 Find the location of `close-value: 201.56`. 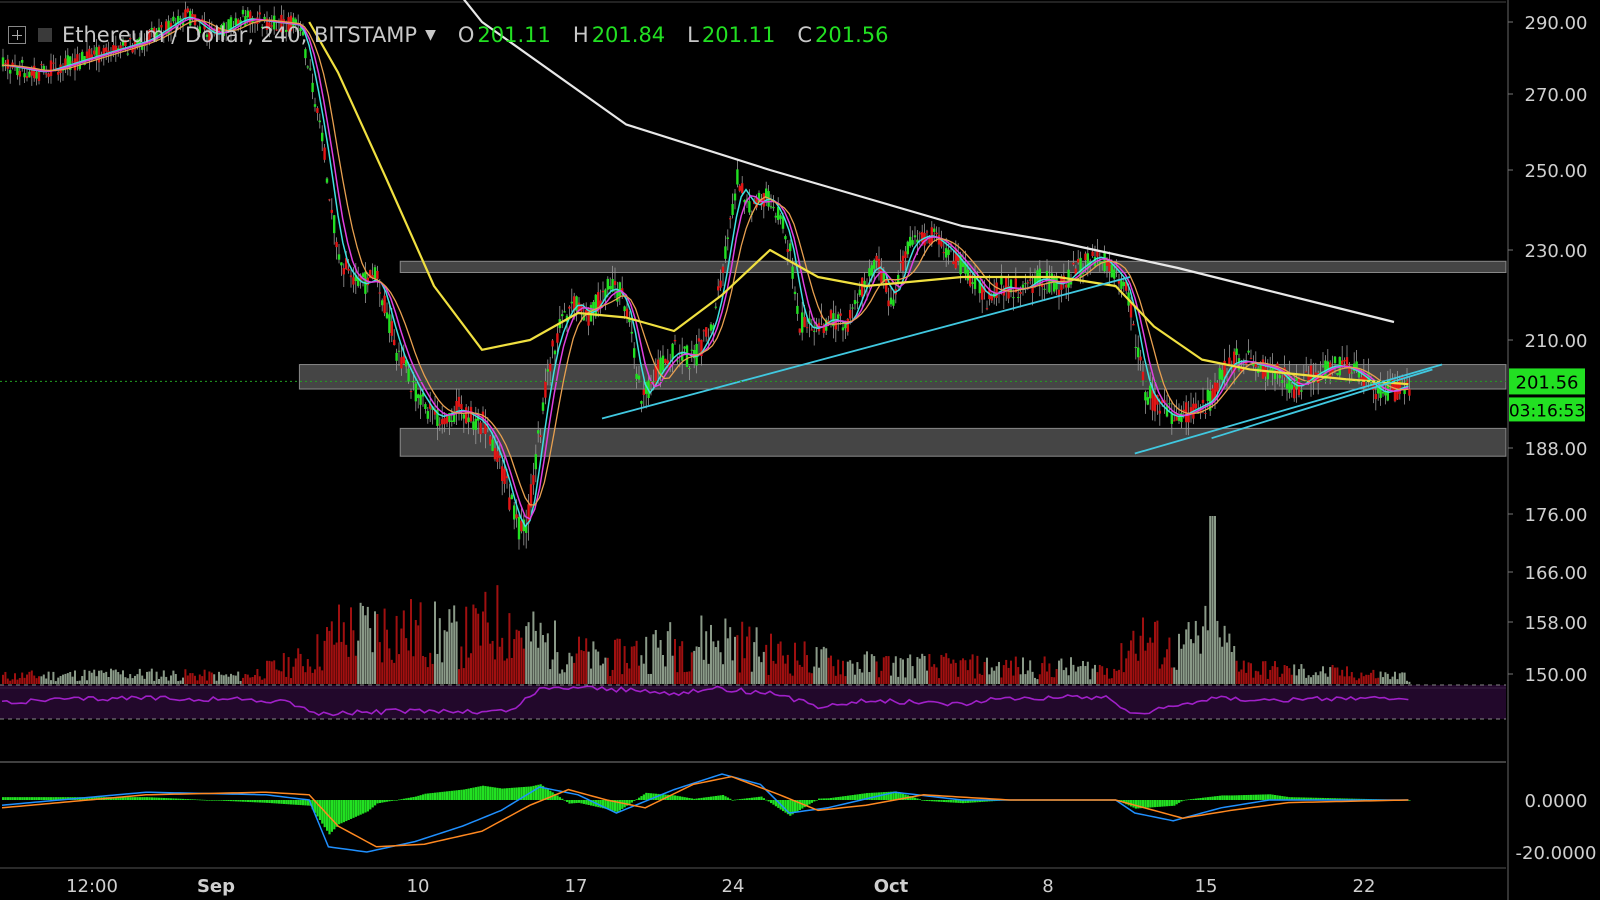

close-value: 201.56 is located at coordinates (852, 35).